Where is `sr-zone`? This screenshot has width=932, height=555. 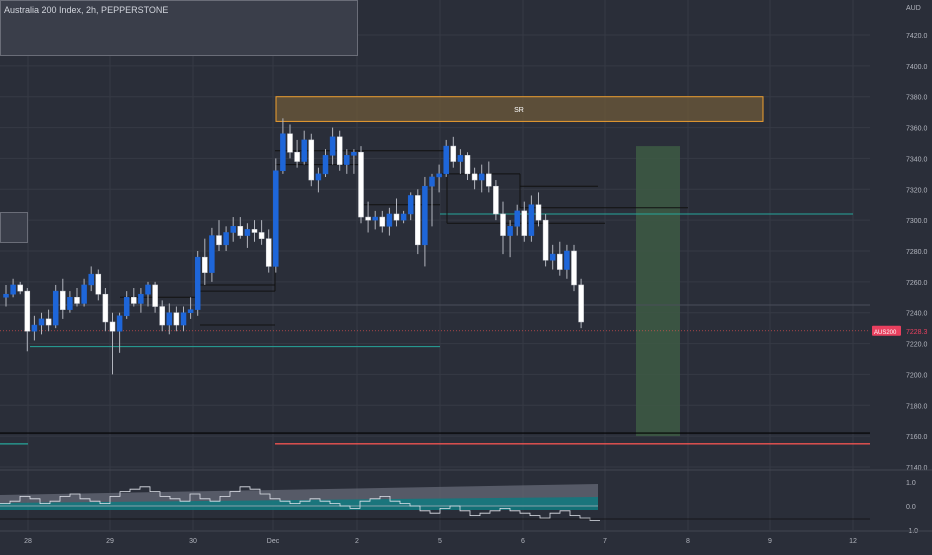
sr-zone is located at coordinates (519, 109).